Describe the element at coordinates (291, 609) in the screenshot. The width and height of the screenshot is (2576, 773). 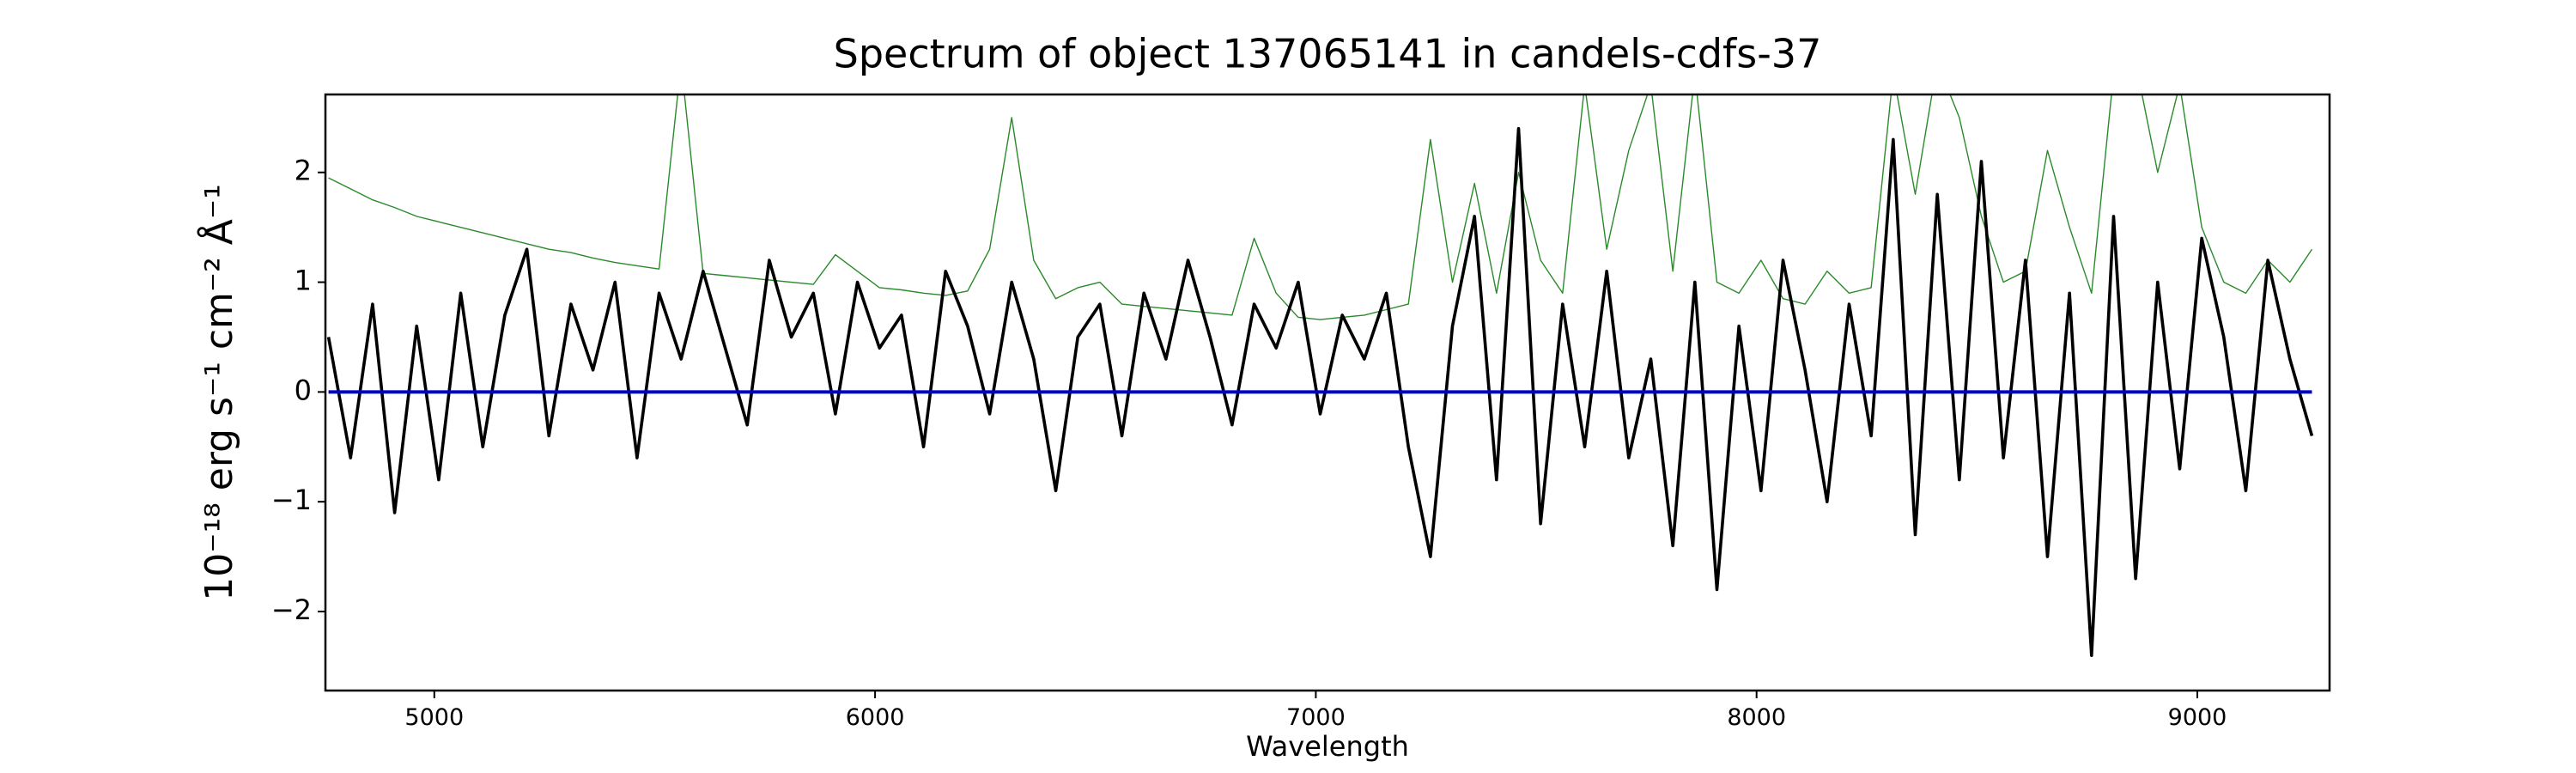
I see `y-tick-label: −2` at that location.